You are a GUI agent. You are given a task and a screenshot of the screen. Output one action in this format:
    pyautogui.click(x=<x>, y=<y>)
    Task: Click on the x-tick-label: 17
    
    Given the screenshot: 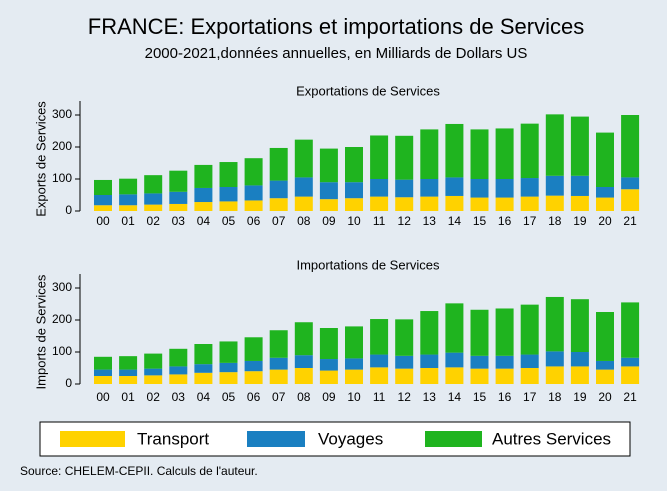 What is the action you would take?
    pyautogui.click(x=530, y=397)
    